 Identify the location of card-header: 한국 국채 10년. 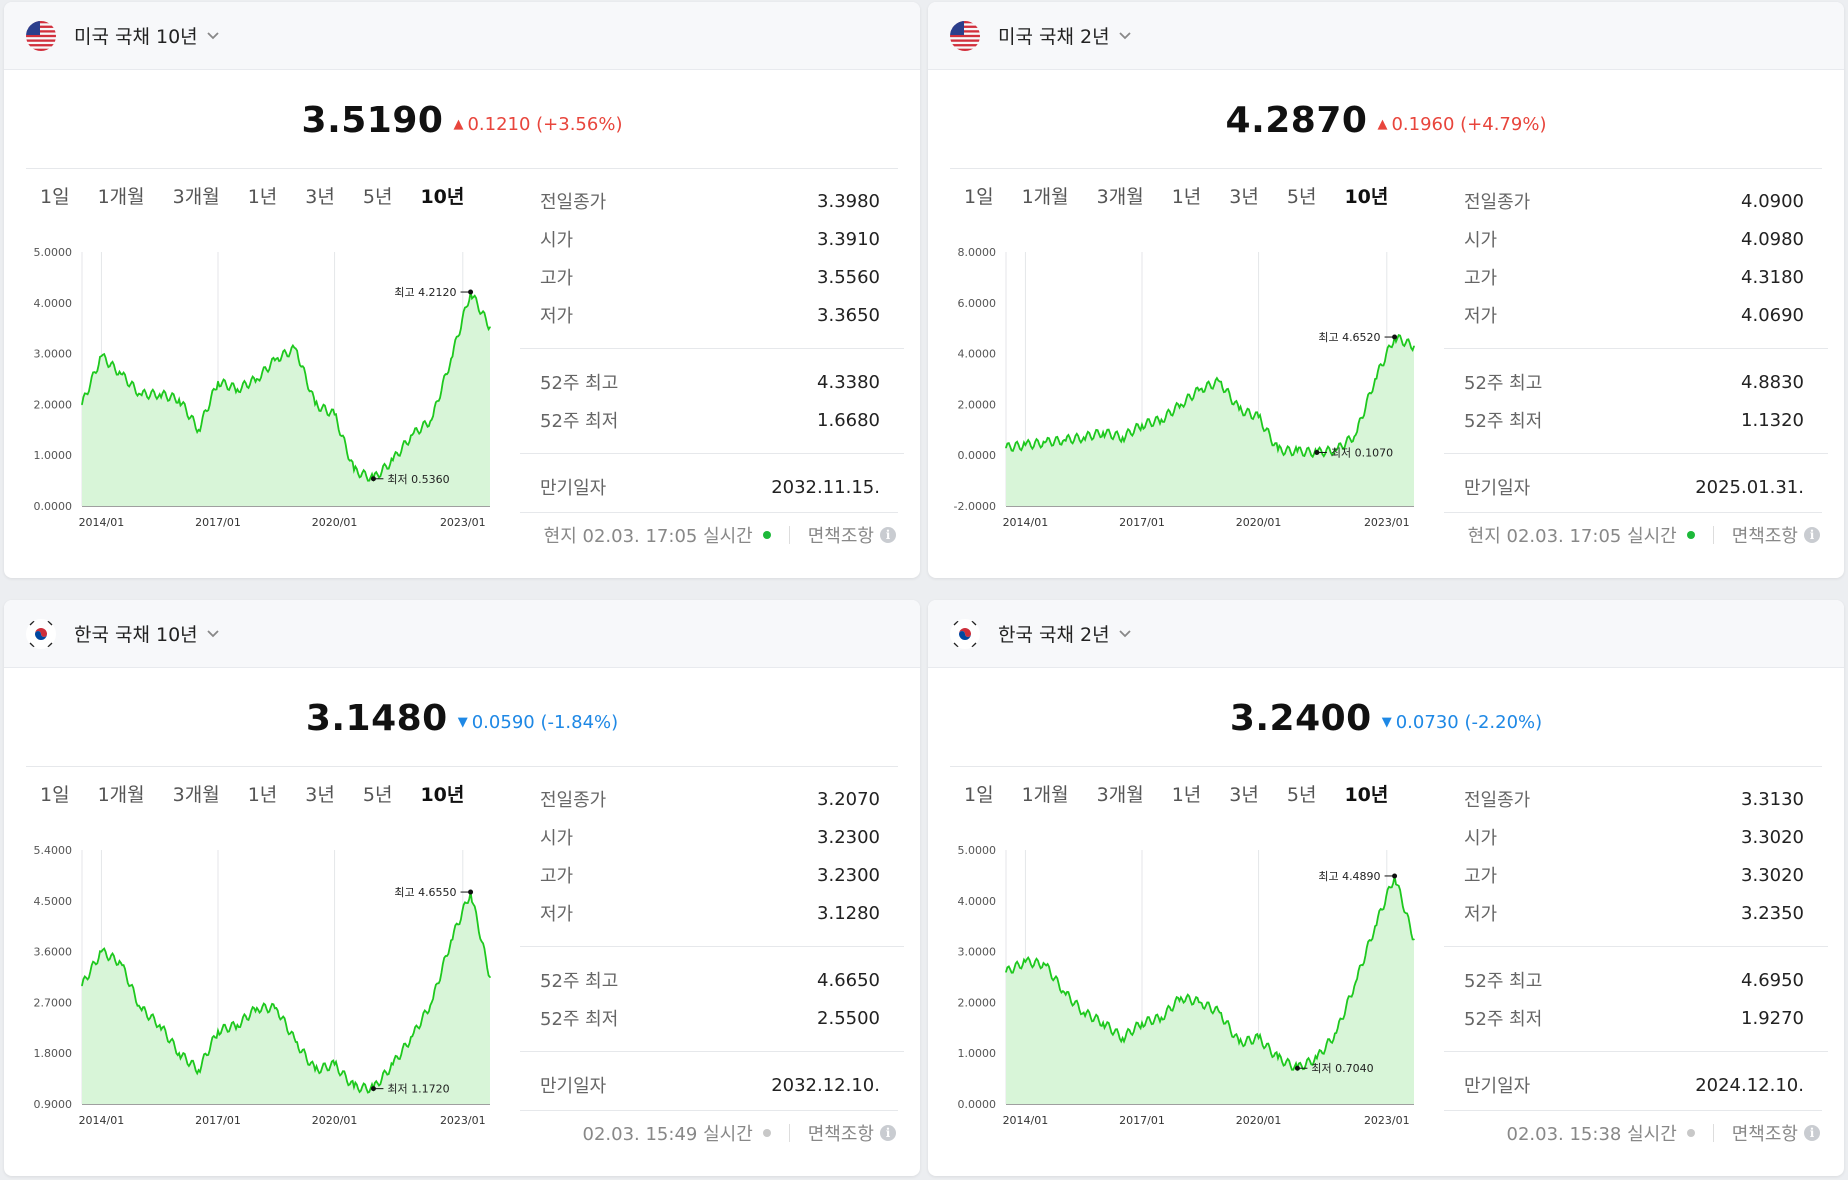
(462, 634).